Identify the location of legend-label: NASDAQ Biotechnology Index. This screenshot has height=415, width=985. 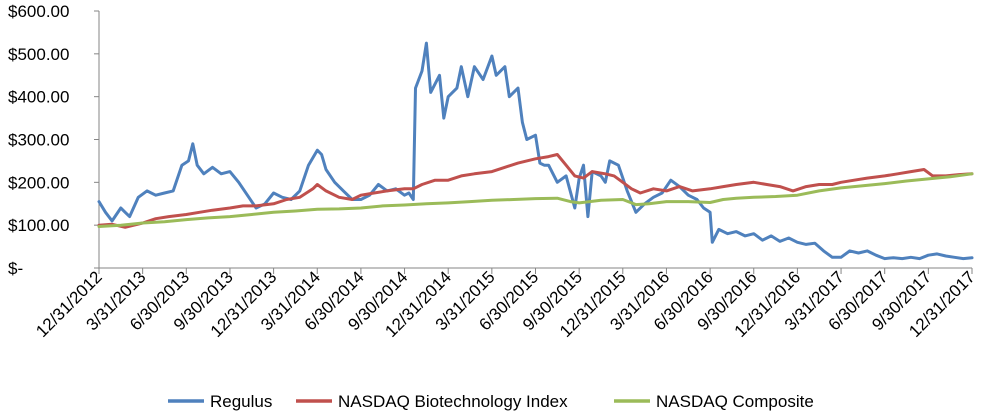
(453, 401).